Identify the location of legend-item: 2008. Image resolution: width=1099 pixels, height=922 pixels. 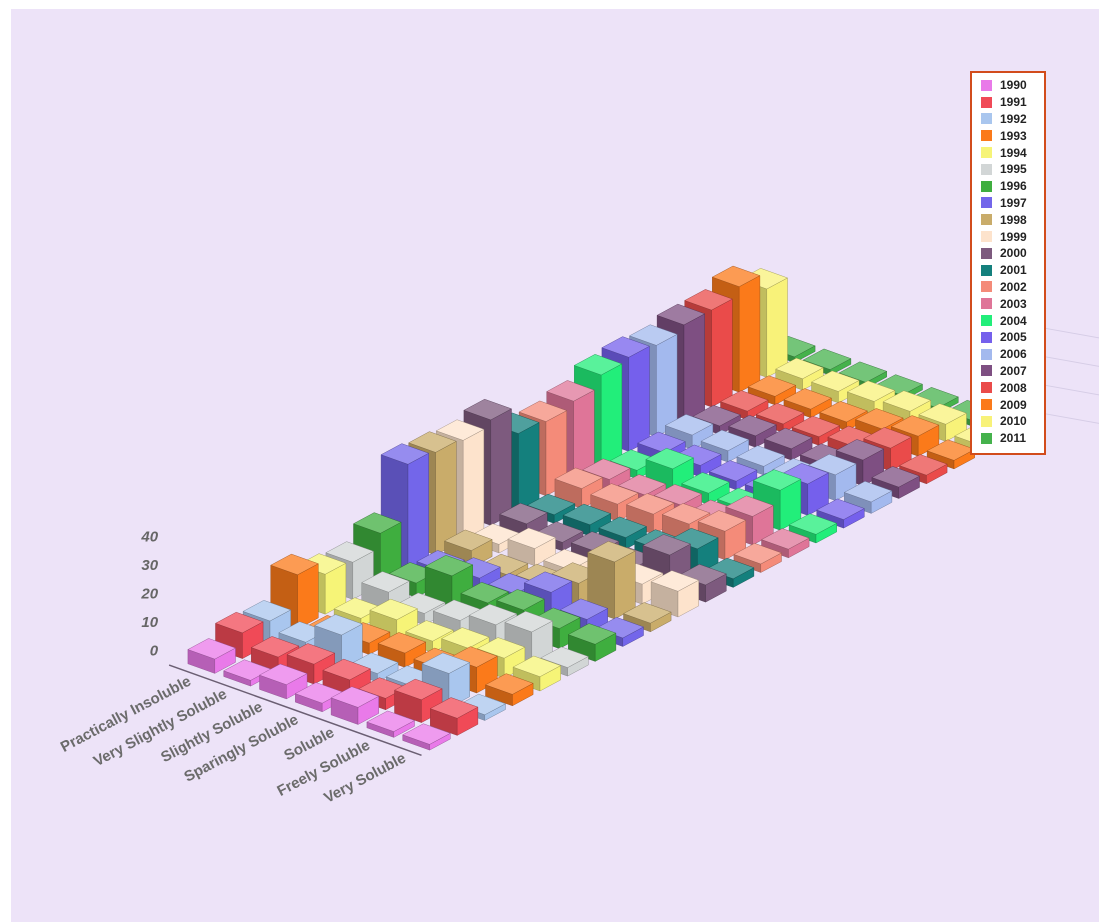
(1012, 387).